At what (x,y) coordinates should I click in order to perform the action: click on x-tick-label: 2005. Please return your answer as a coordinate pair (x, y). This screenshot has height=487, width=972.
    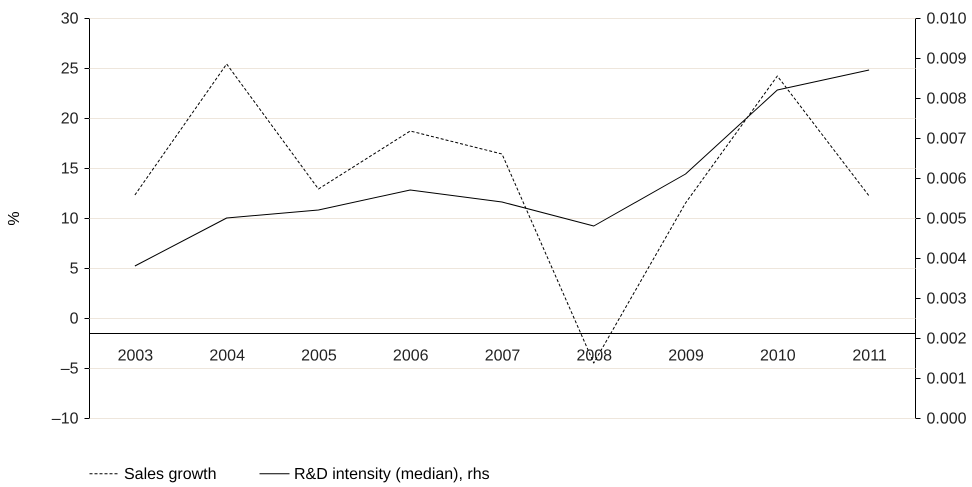
    Looking at the image, I should click on (319, 356).